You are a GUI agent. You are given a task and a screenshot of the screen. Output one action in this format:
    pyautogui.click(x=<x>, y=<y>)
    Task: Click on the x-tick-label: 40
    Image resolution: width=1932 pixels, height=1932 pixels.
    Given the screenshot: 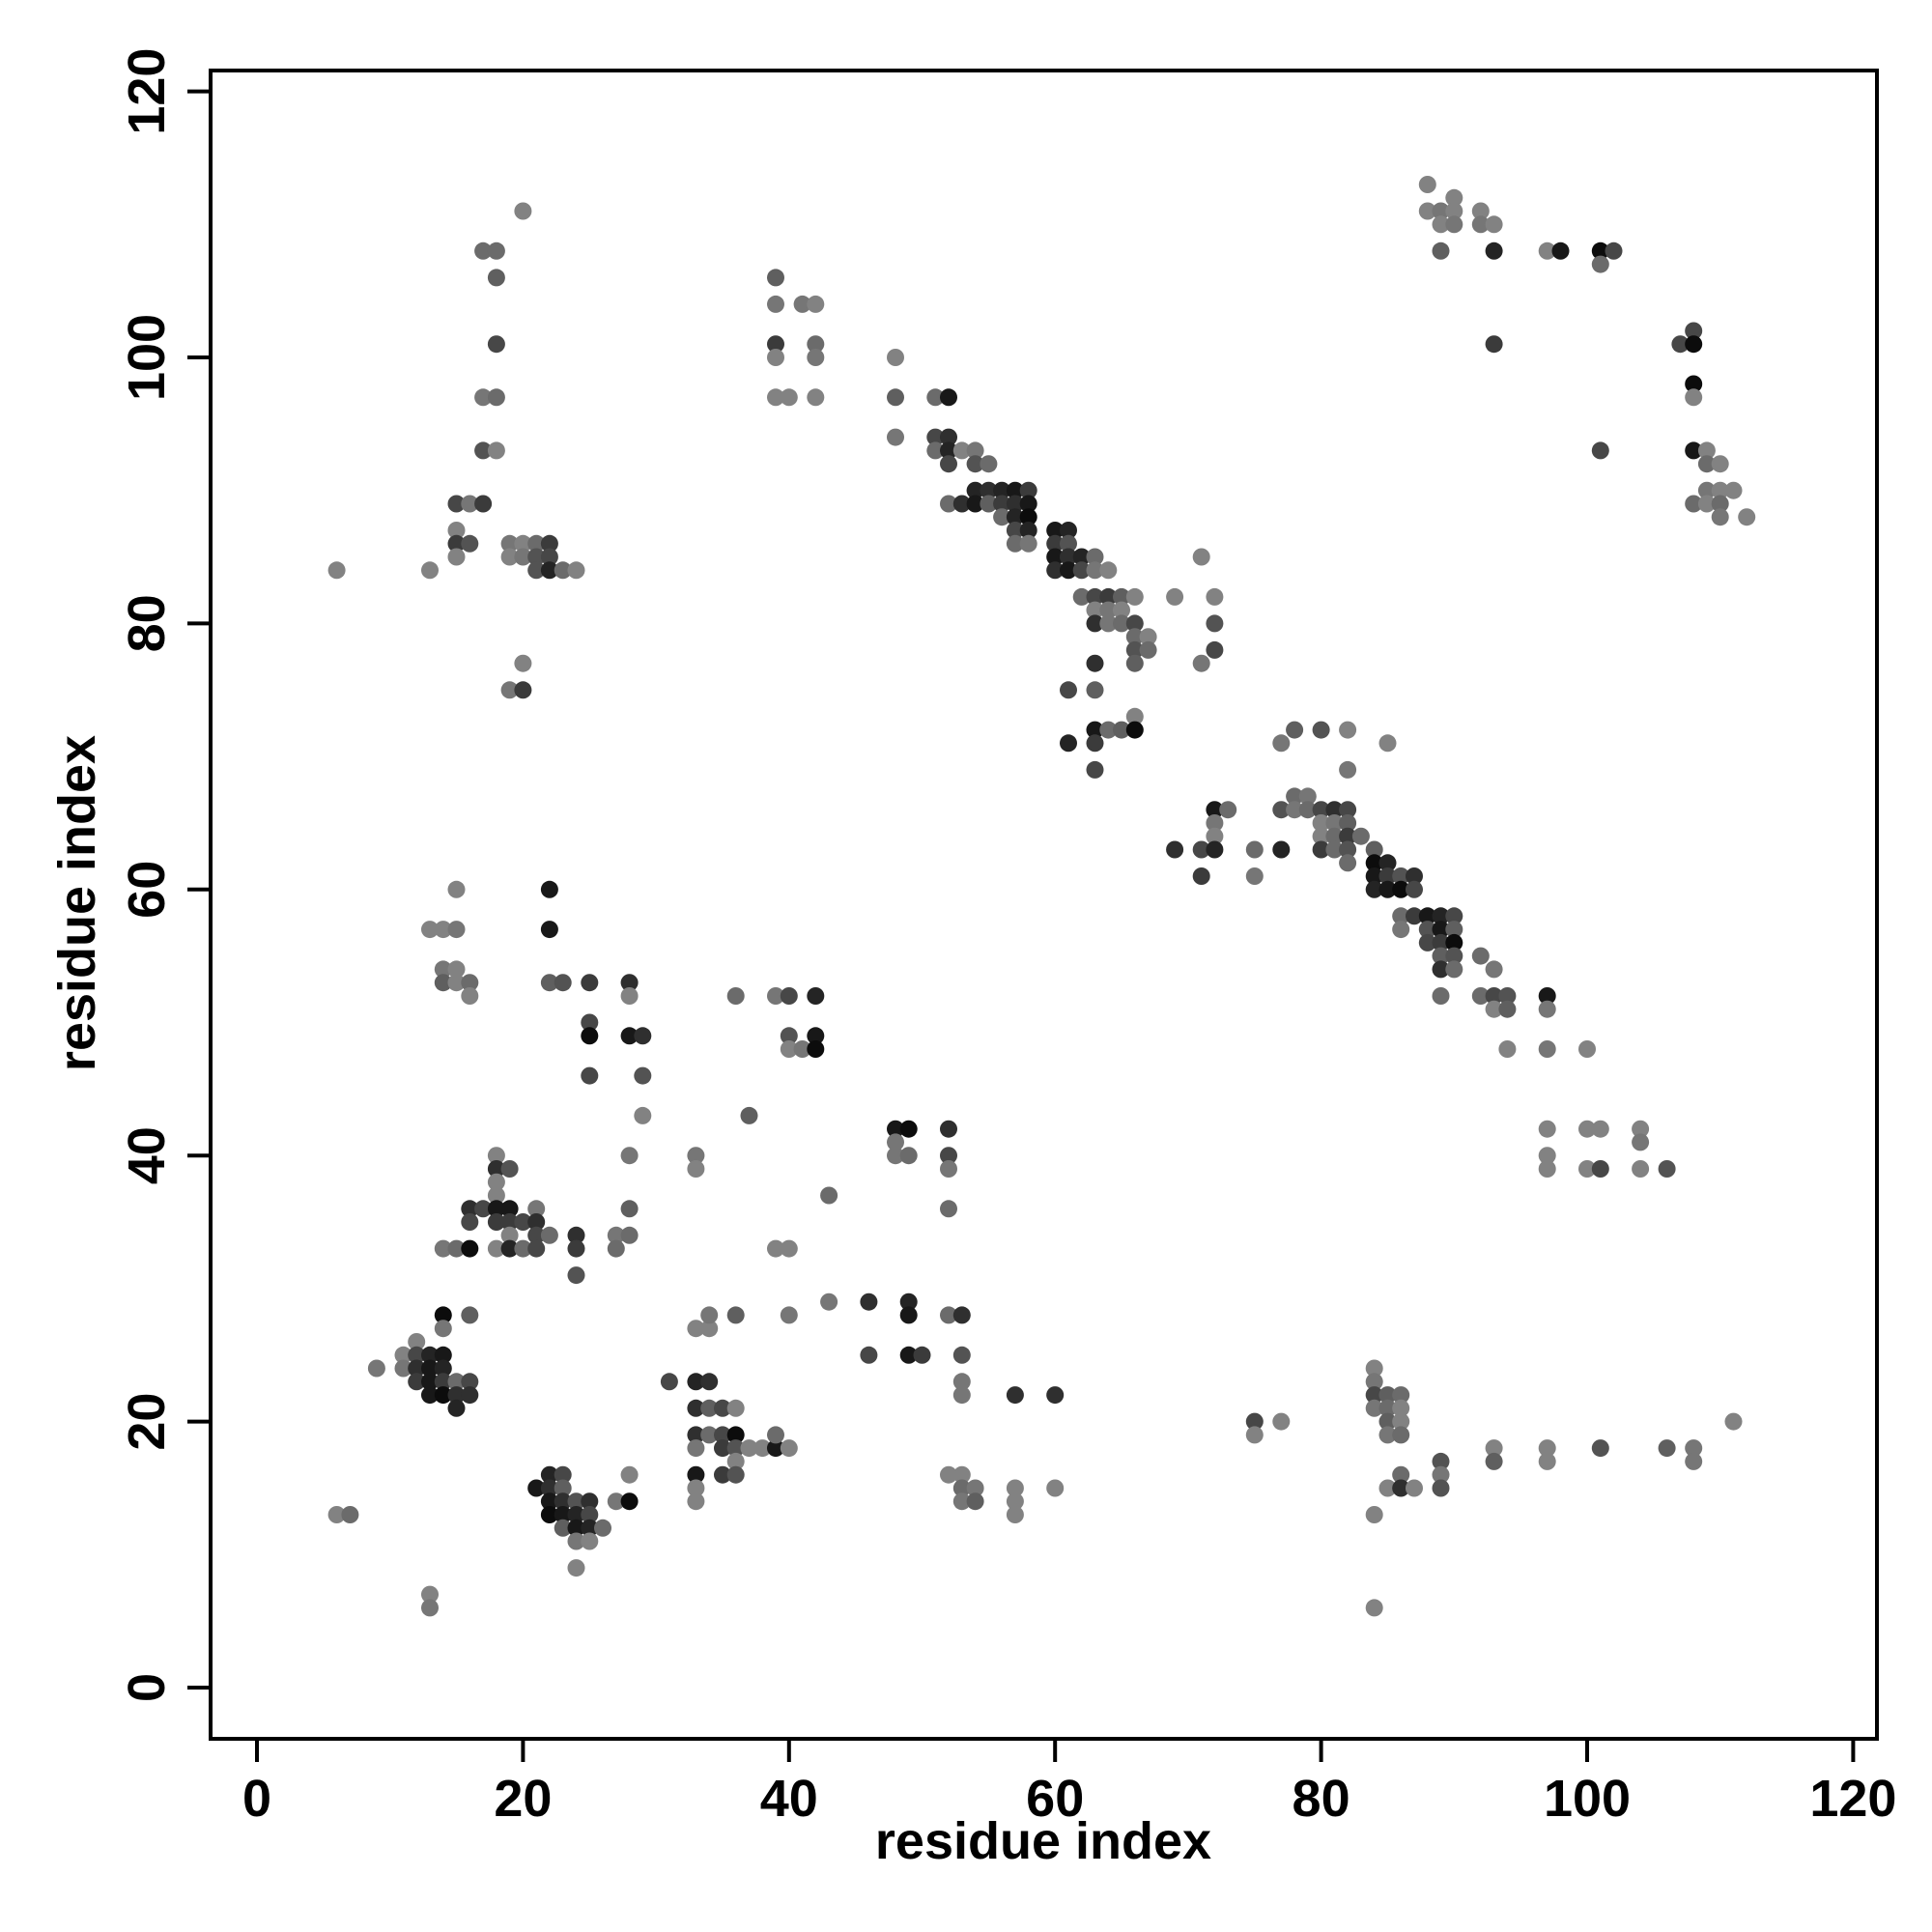 What is the action you would take?
    pyautogui.click(x=789, y=1799)
    